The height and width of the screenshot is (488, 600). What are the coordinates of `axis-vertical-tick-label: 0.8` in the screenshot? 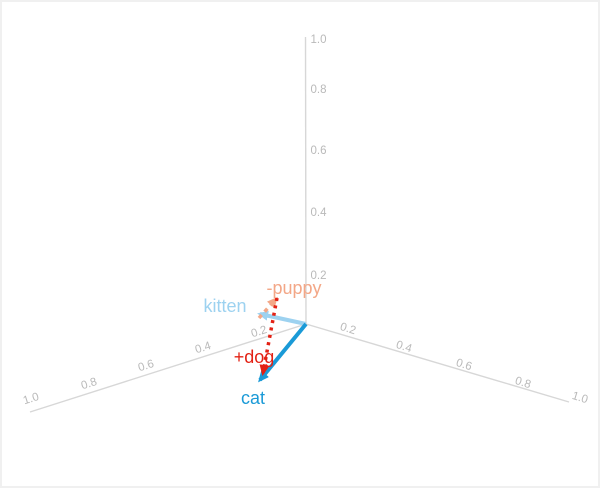 It's located at (319, 90).